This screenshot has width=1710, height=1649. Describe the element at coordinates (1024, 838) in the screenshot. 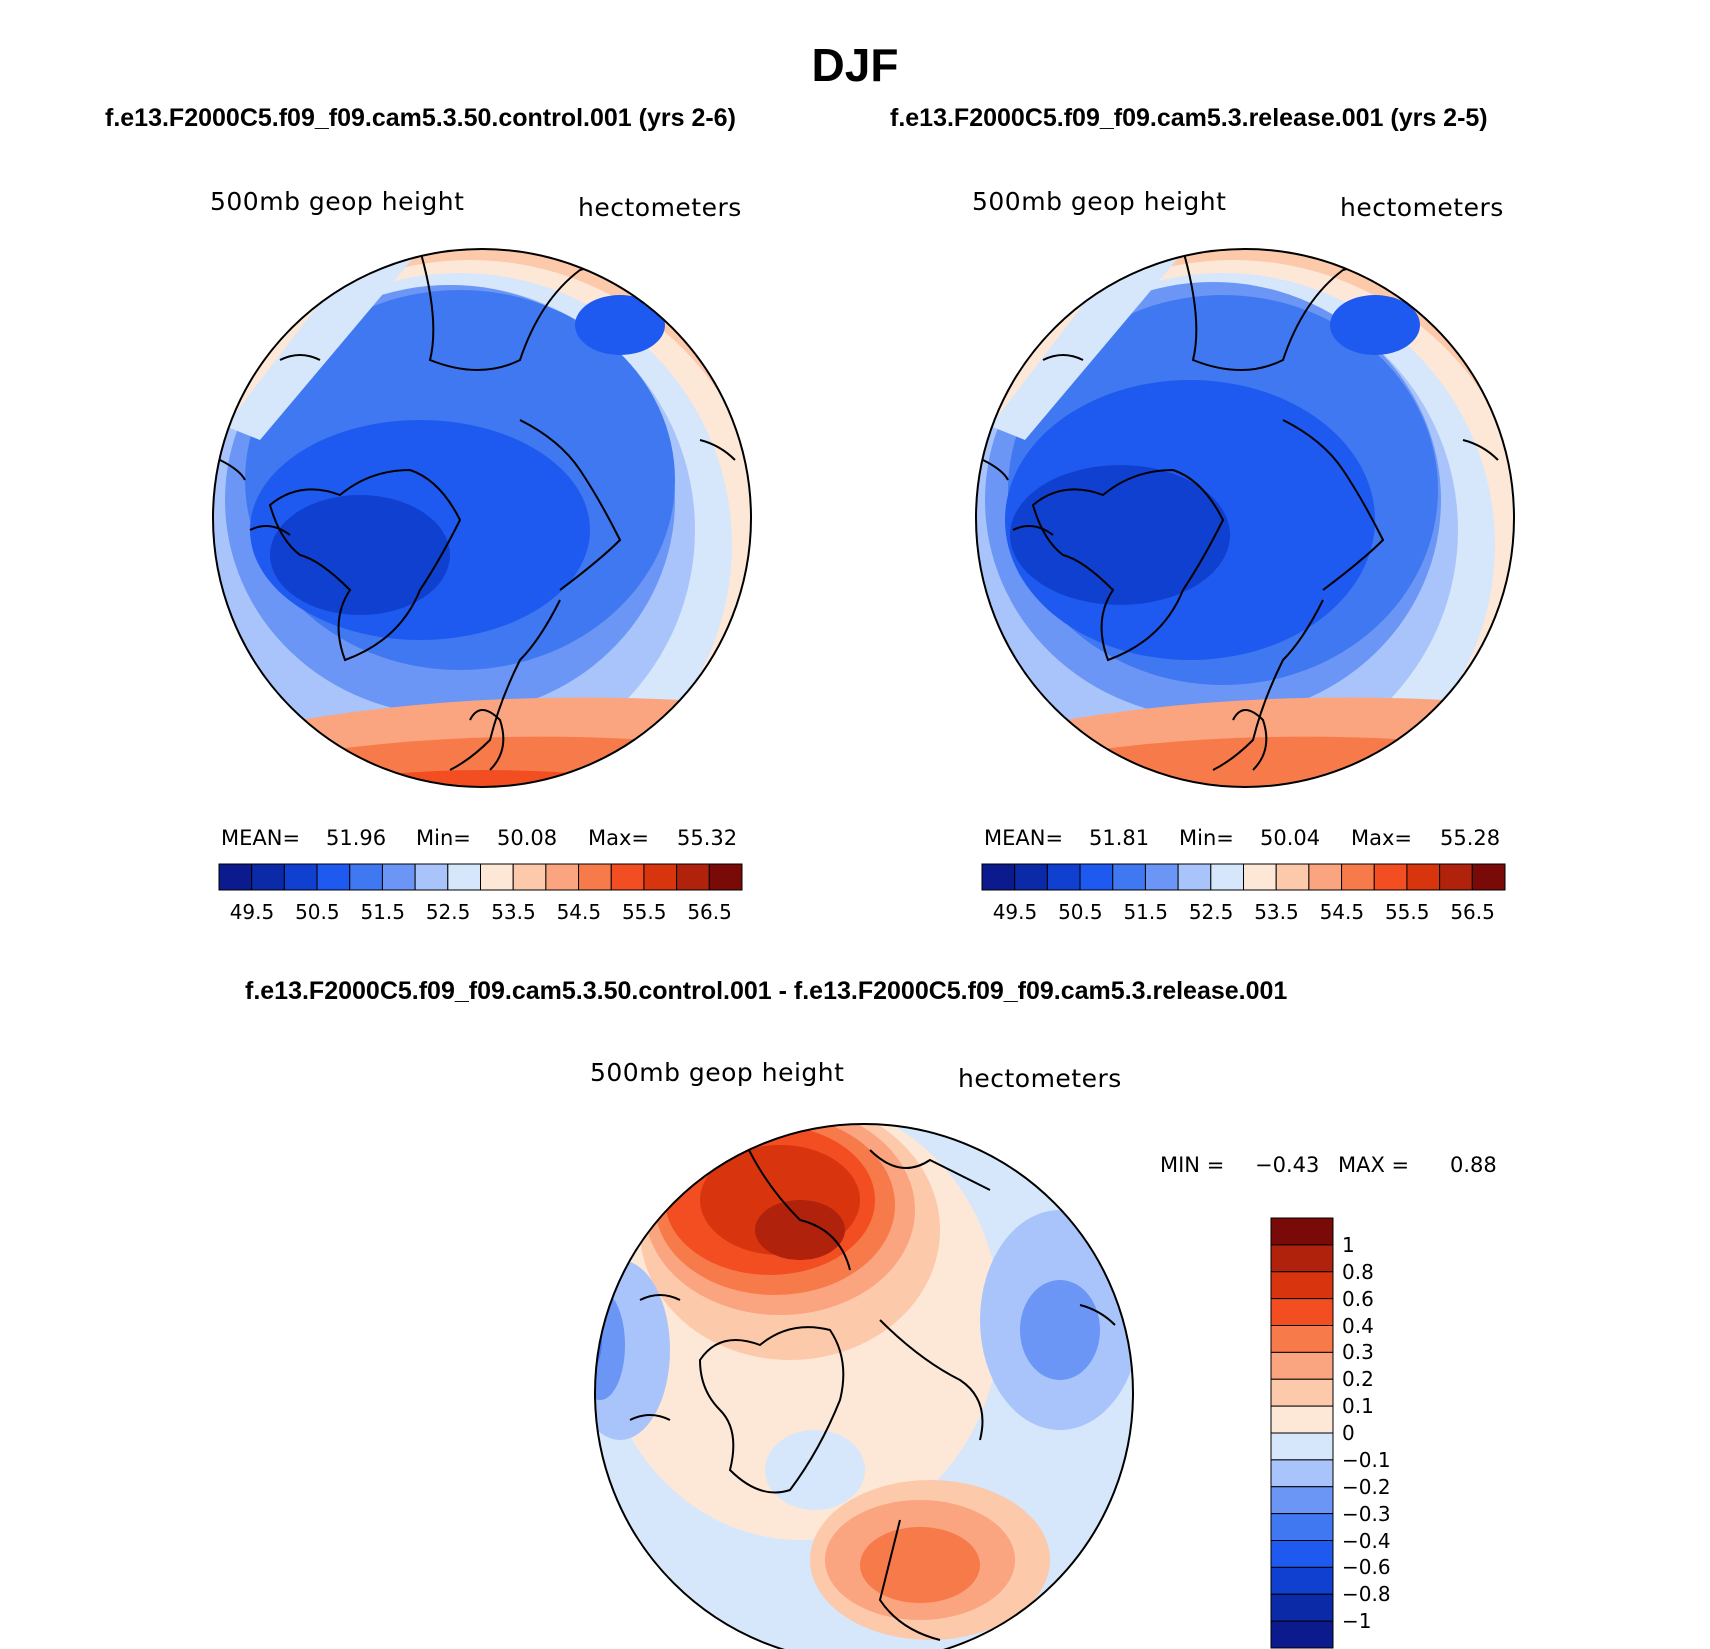

I see `mean-label-right: MEAN=` at that location.